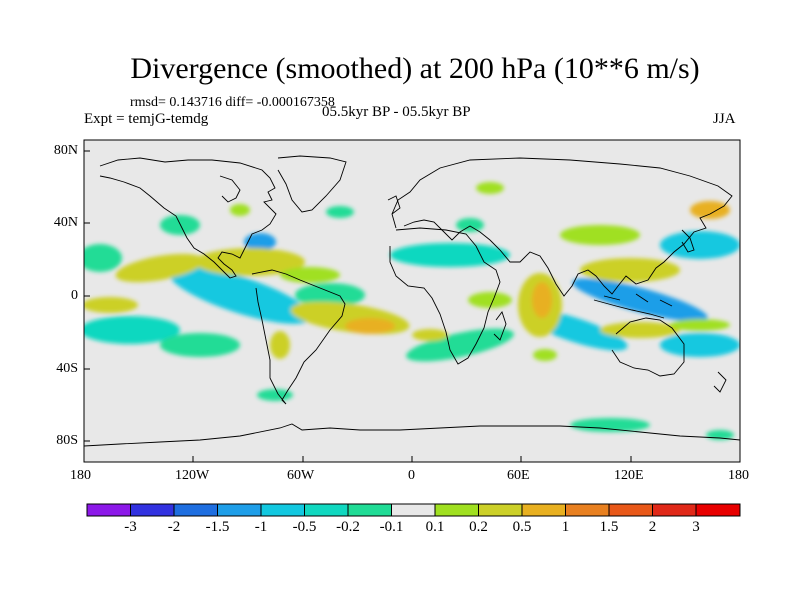 This screenshot has width=800, height=600. What do you see at coordinates (412, 435) in the screenshot?
I see `antarctica-coast` at bounding box center [412, 435].